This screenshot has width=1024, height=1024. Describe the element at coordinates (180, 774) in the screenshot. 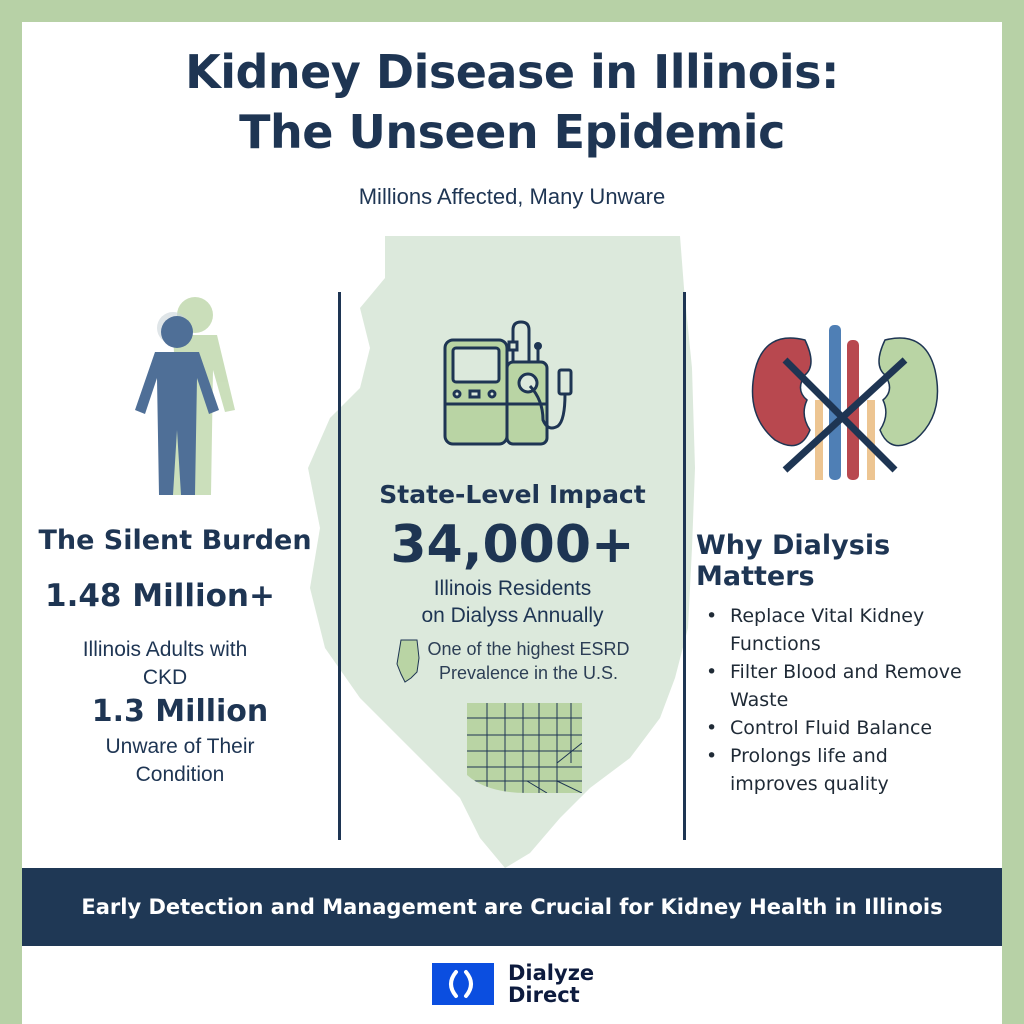

I see `unaware-label-line-2: Condition` at that location.